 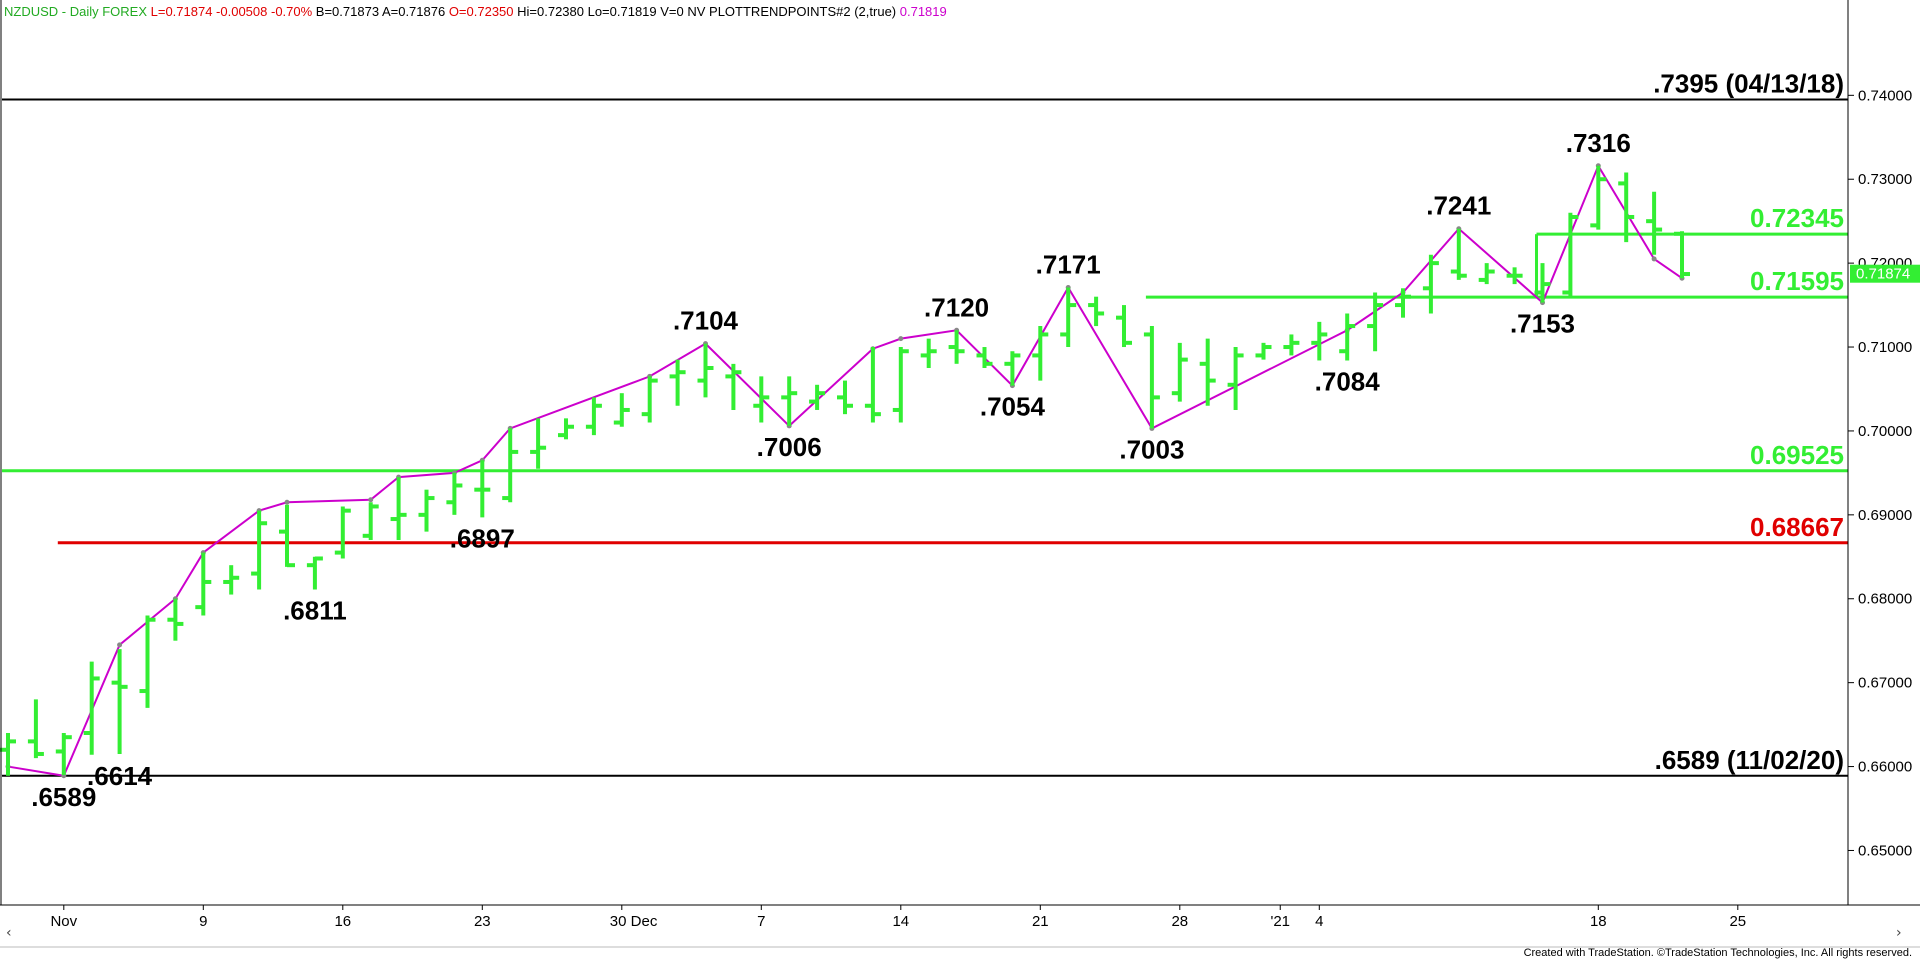 I want to click on x-tick-label: 28, so click(x=1179, y=921).